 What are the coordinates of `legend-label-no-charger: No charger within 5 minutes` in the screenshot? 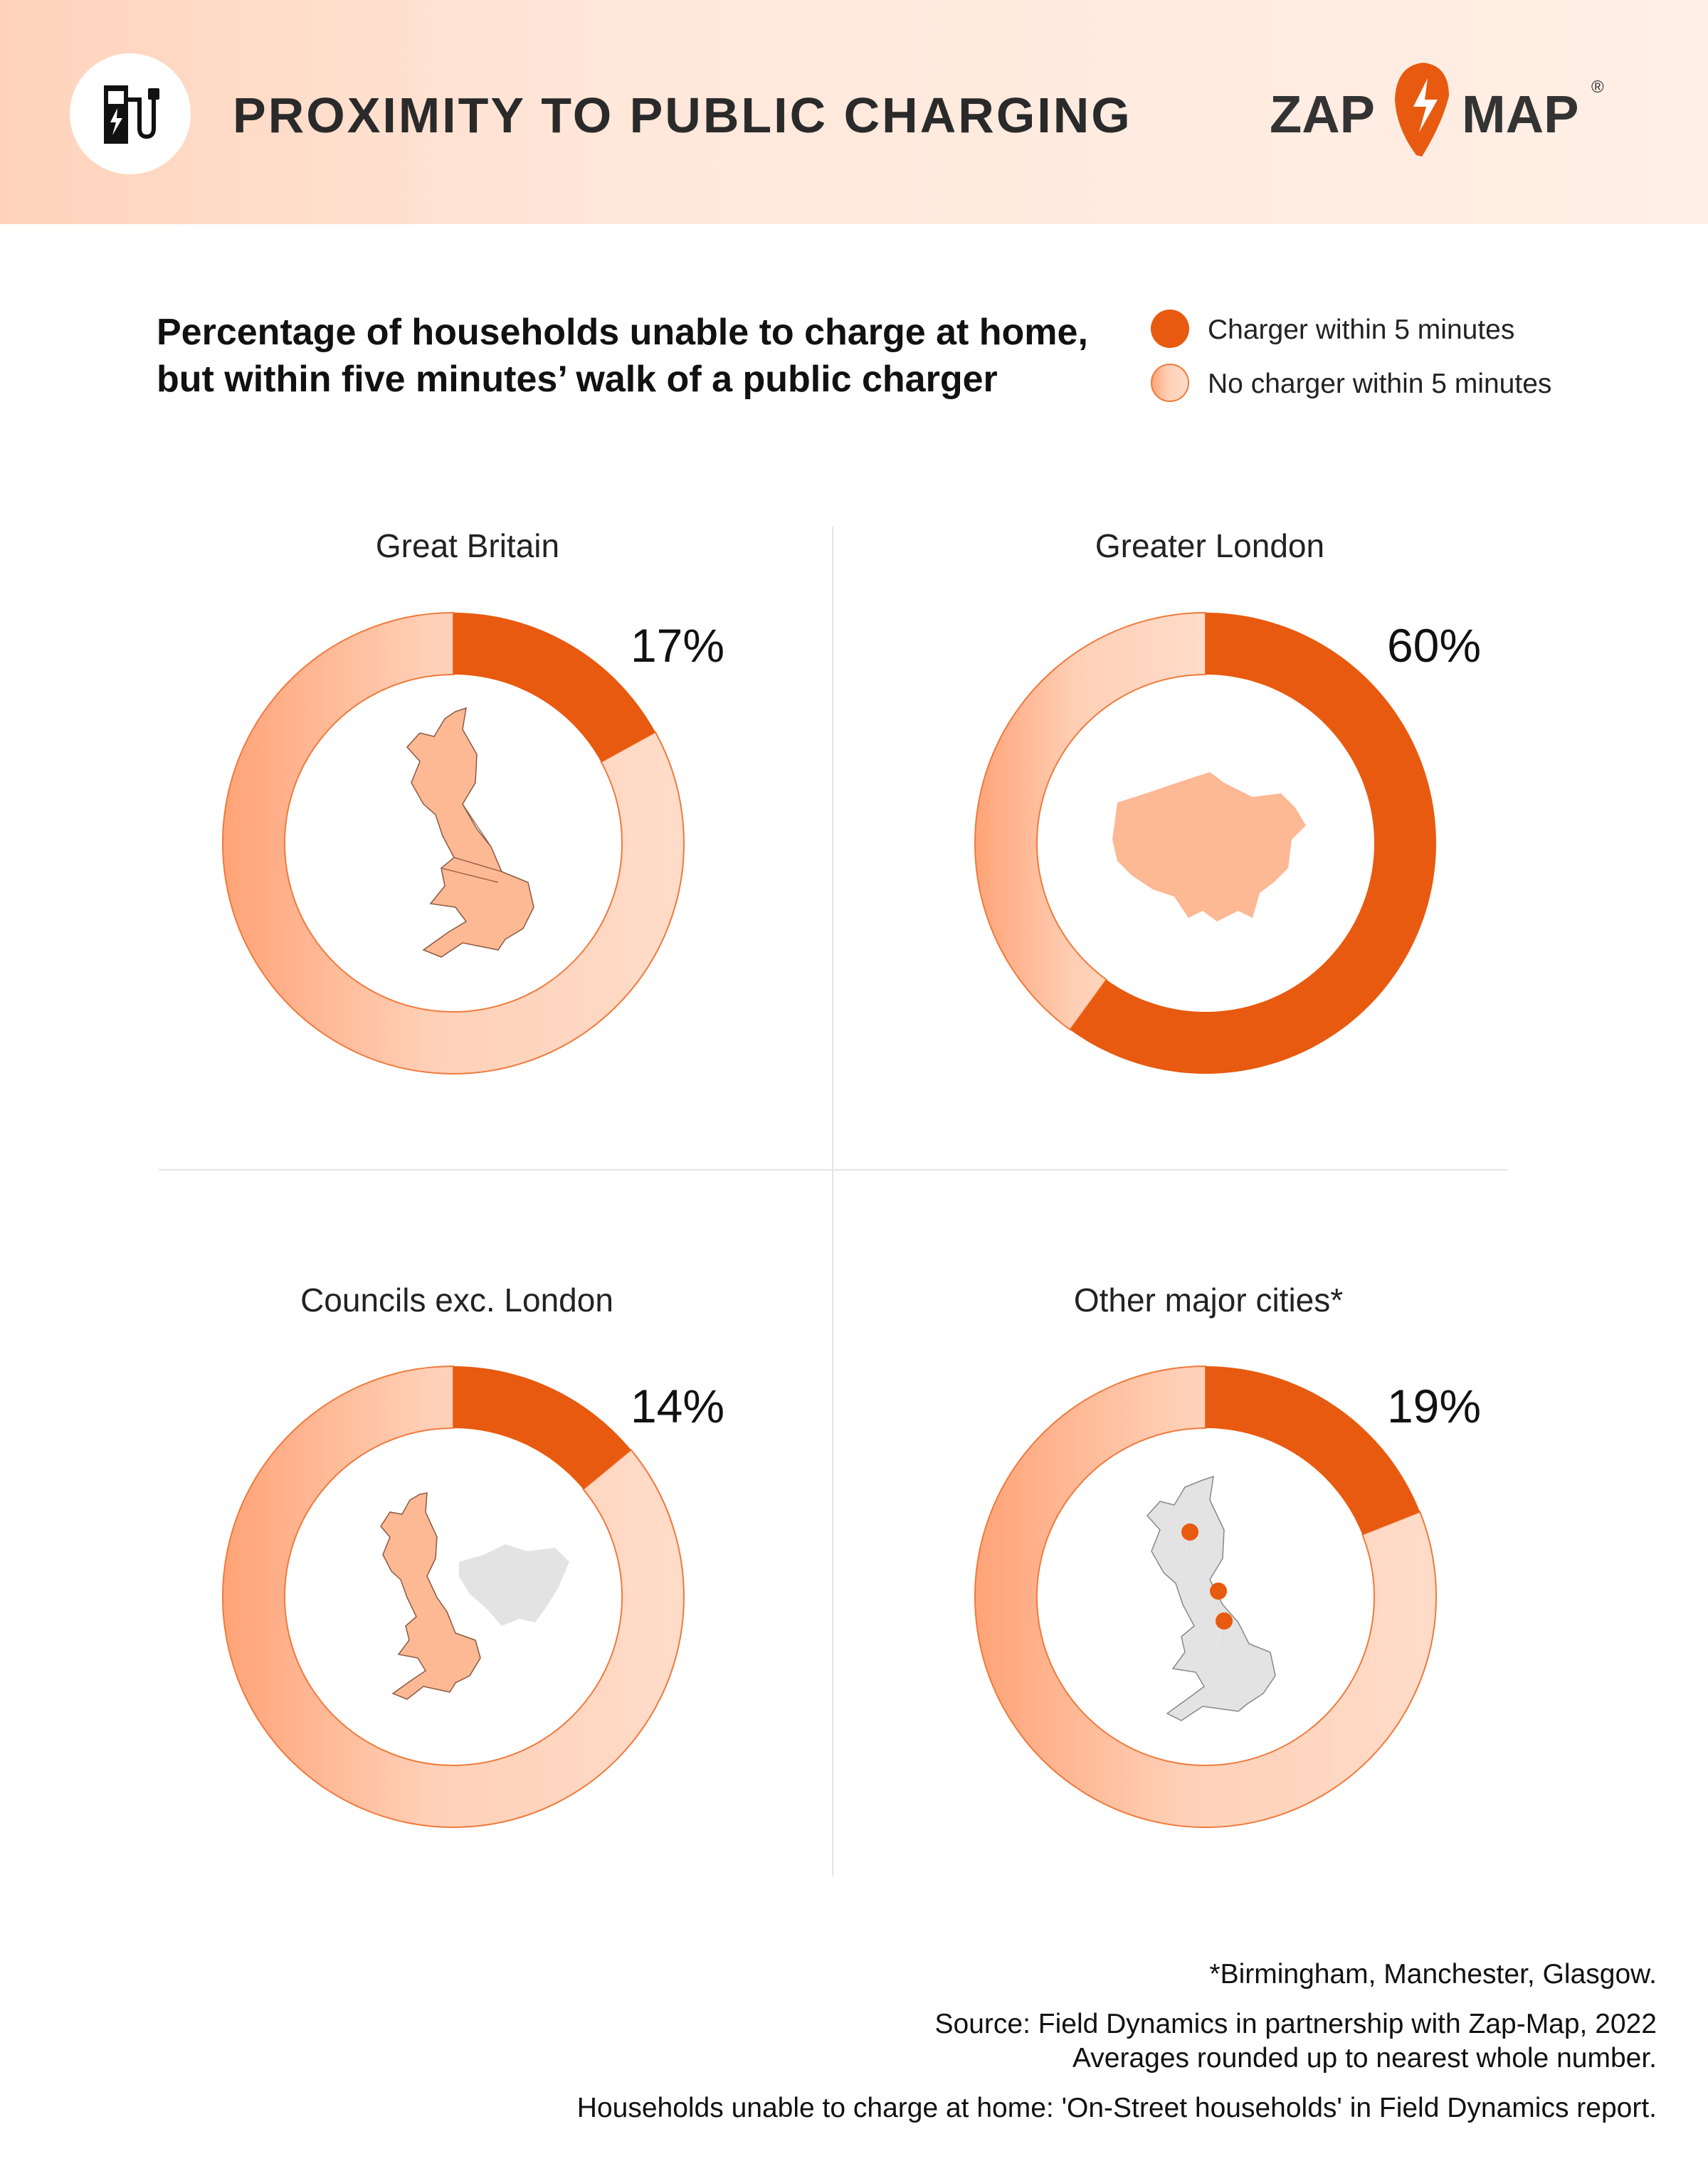 It's located at (1379, 384).